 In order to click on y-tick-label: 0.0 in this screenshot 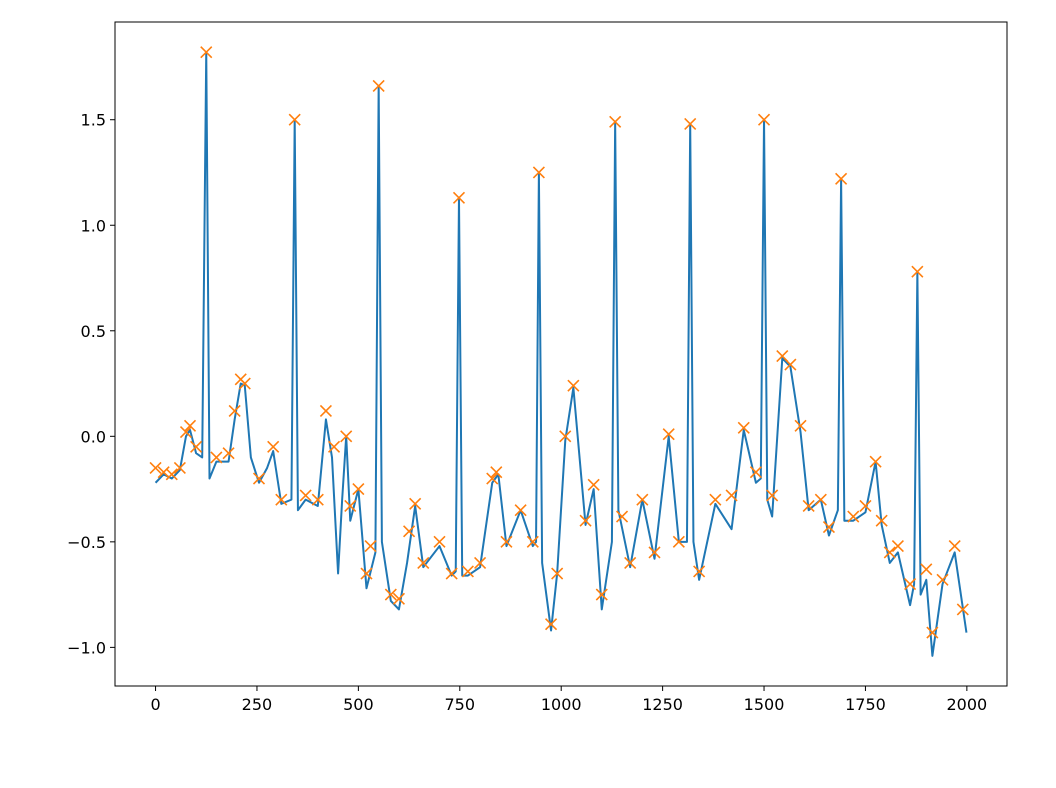, I will do `click(93, 436)`.